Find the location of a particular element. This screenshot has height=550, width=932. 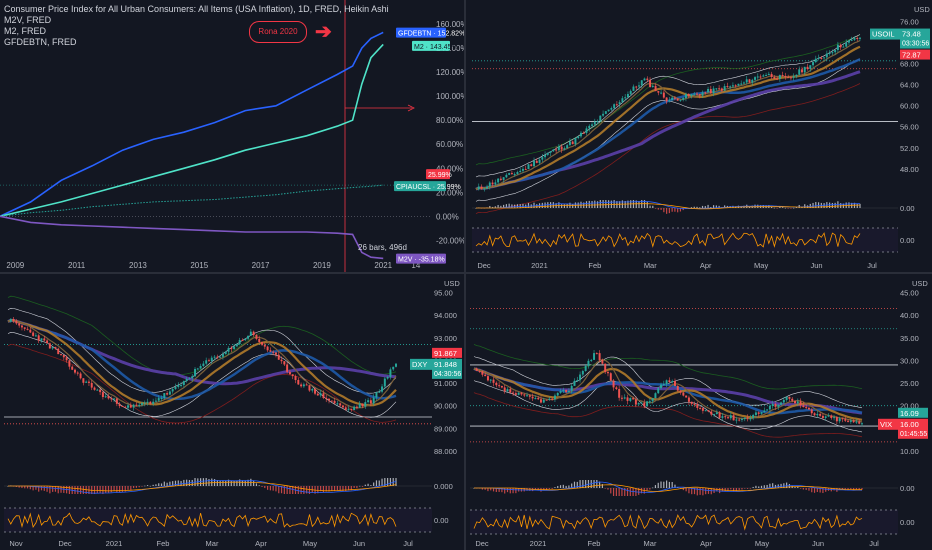

x-tick-label: Nov is located at coordinates (16, 543).